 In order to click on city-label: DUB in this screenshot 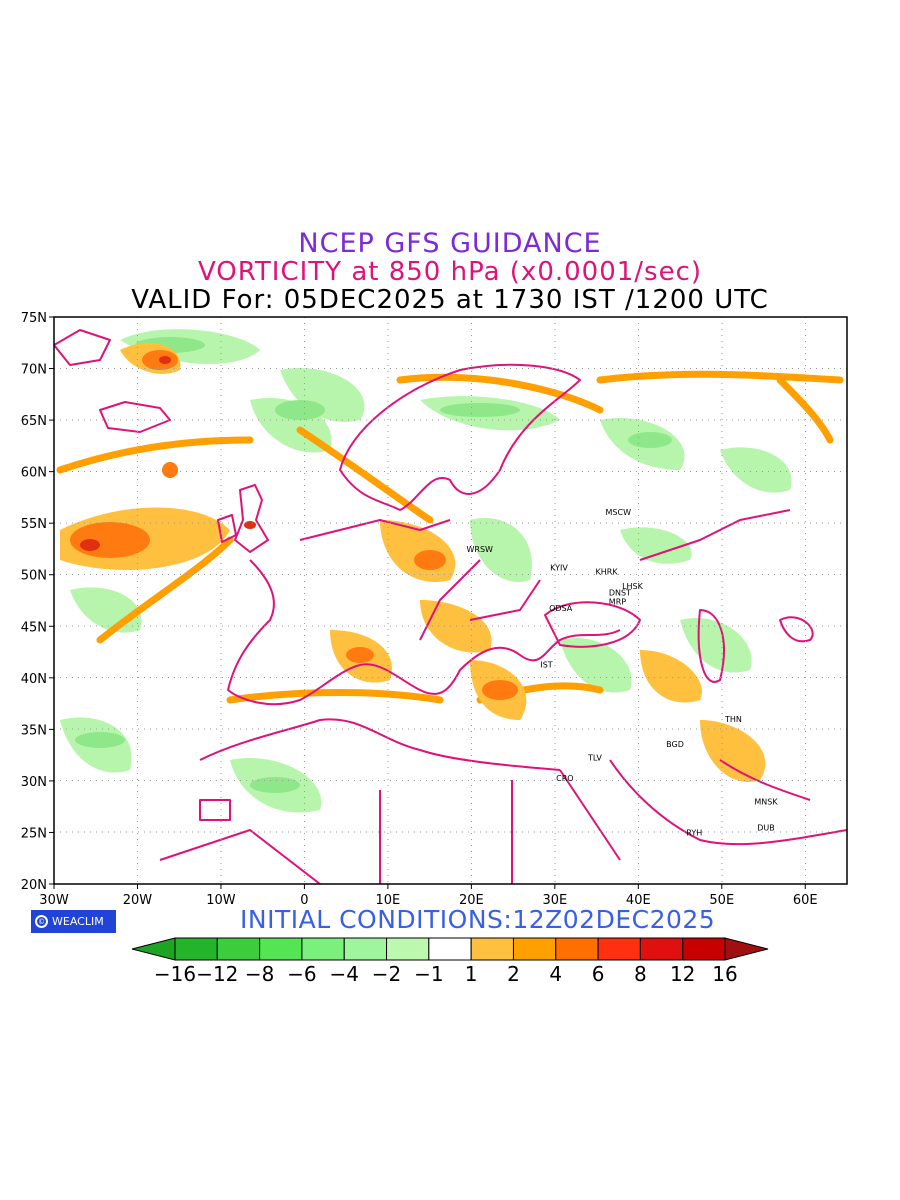, I will do `click(766, 827)`.